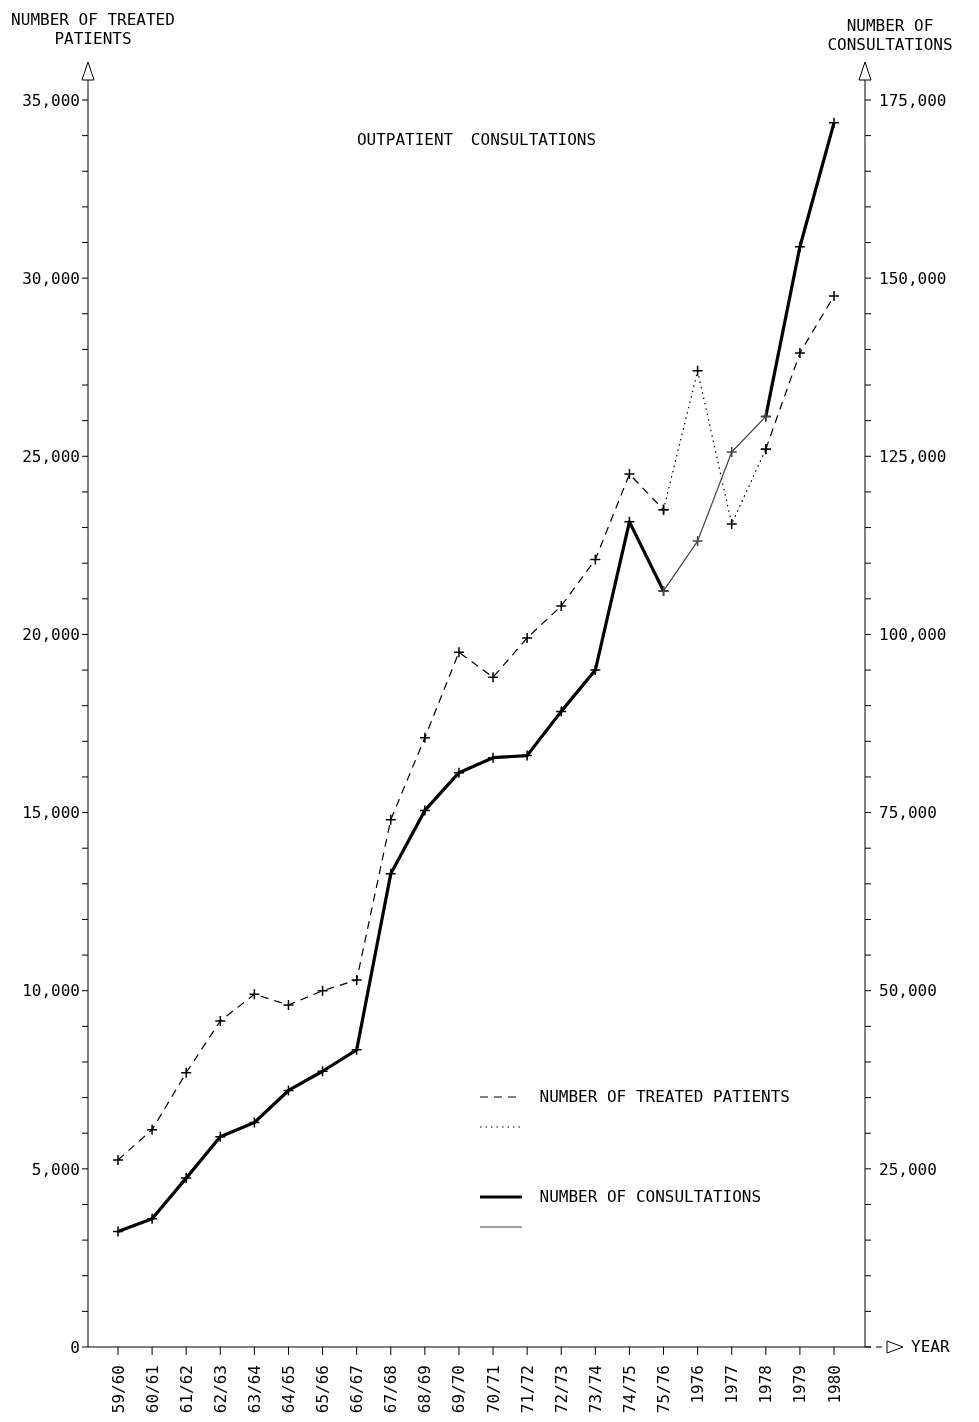 The image size is (979, 1422). I want to click on x-tick-label: 72/73, so click(561, 1389).